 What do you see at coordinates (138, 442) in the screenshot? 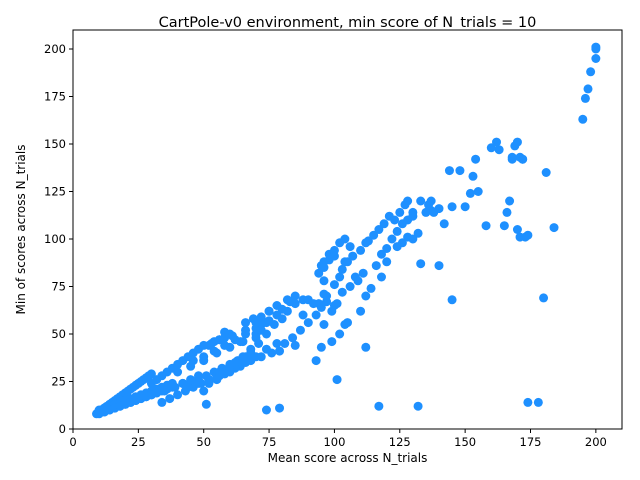
I see `x-tick-label: 25` at bounding box center [138, 442].